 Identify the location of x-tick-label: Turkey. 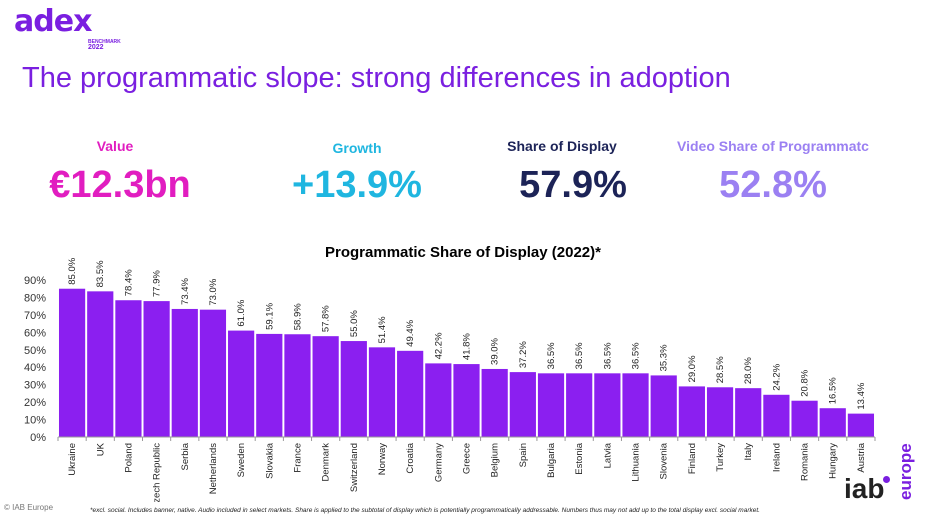
(720, 457).